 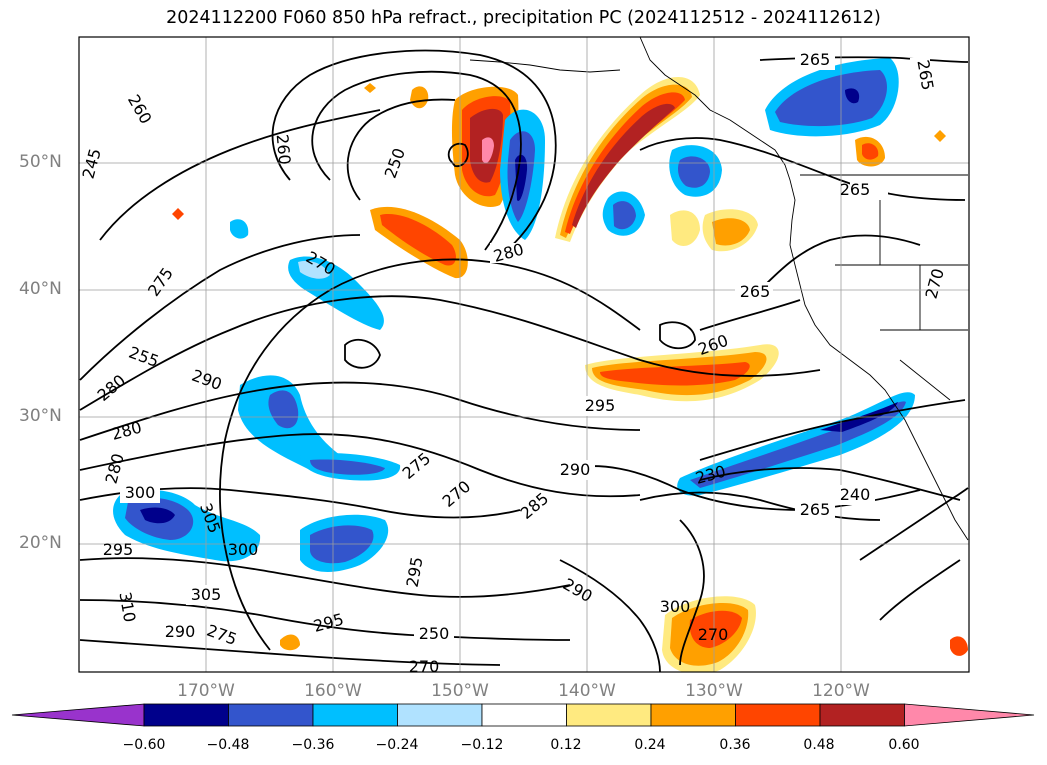 I want to click on lon-label-120w: 120°W, so click(x=841, y=691).